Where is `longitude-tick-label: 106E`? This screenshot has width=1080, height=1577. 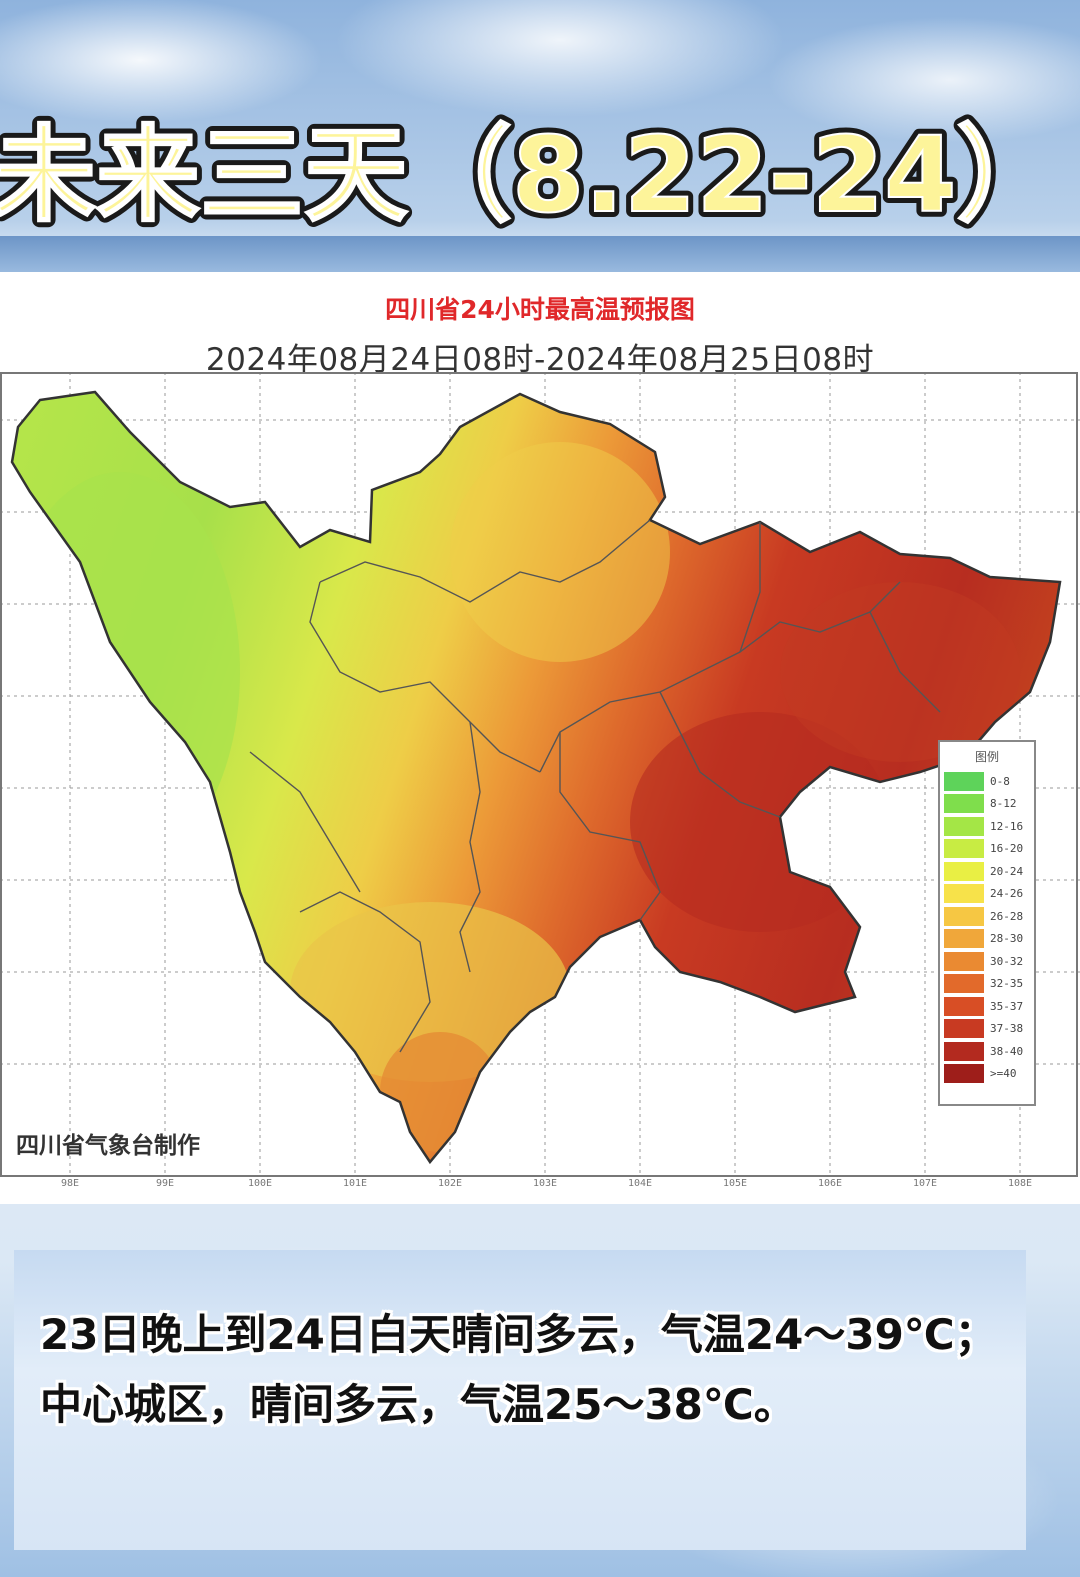
longitude-tick-label: 106E is located at coordinates (830, 1183).